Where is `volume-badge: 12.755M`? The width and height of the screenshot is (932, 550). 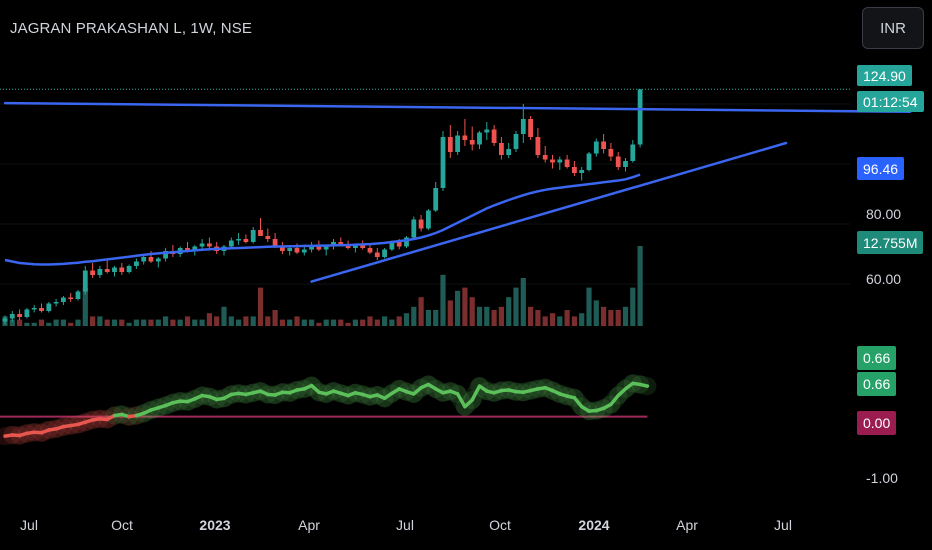
volume-badge: 12.755M is located at coordinates (890, 242).